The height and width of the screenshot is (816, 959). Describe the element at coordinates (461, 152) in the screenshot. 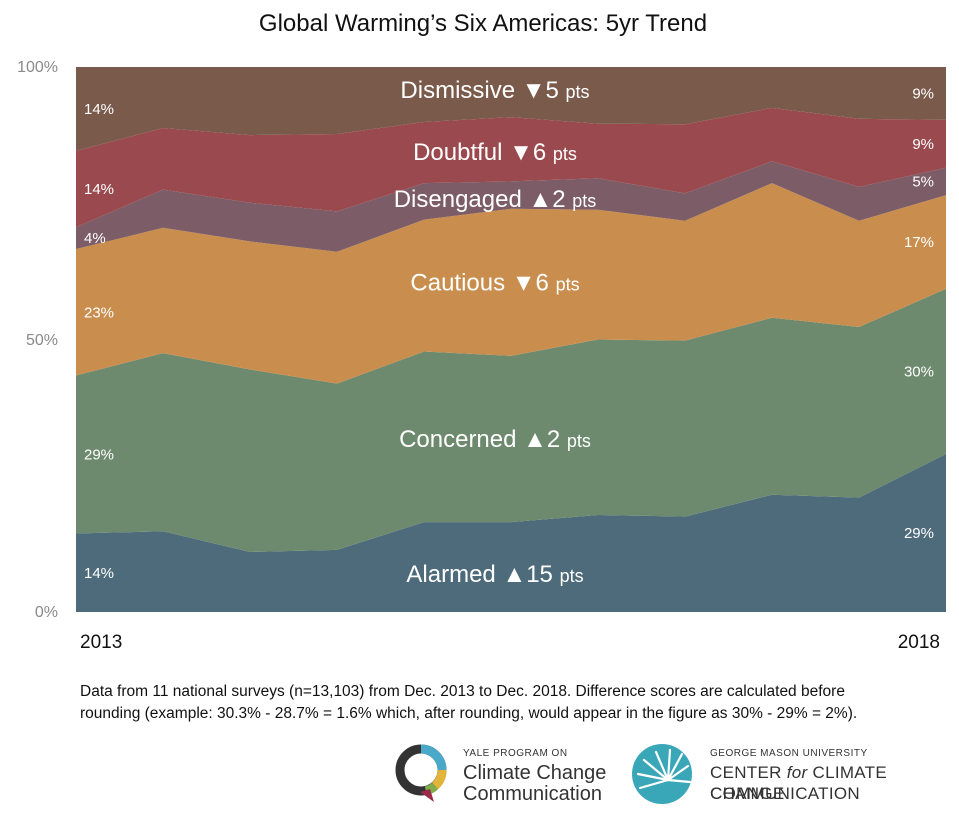

I see `band-name-doubtful: Doubtful` at that location.